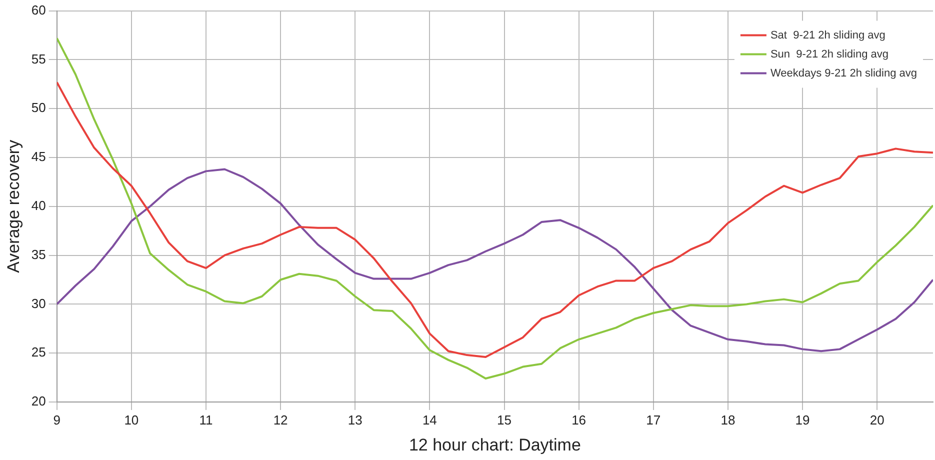  I want to click on y-tick-label: 40, so click(38, 205).